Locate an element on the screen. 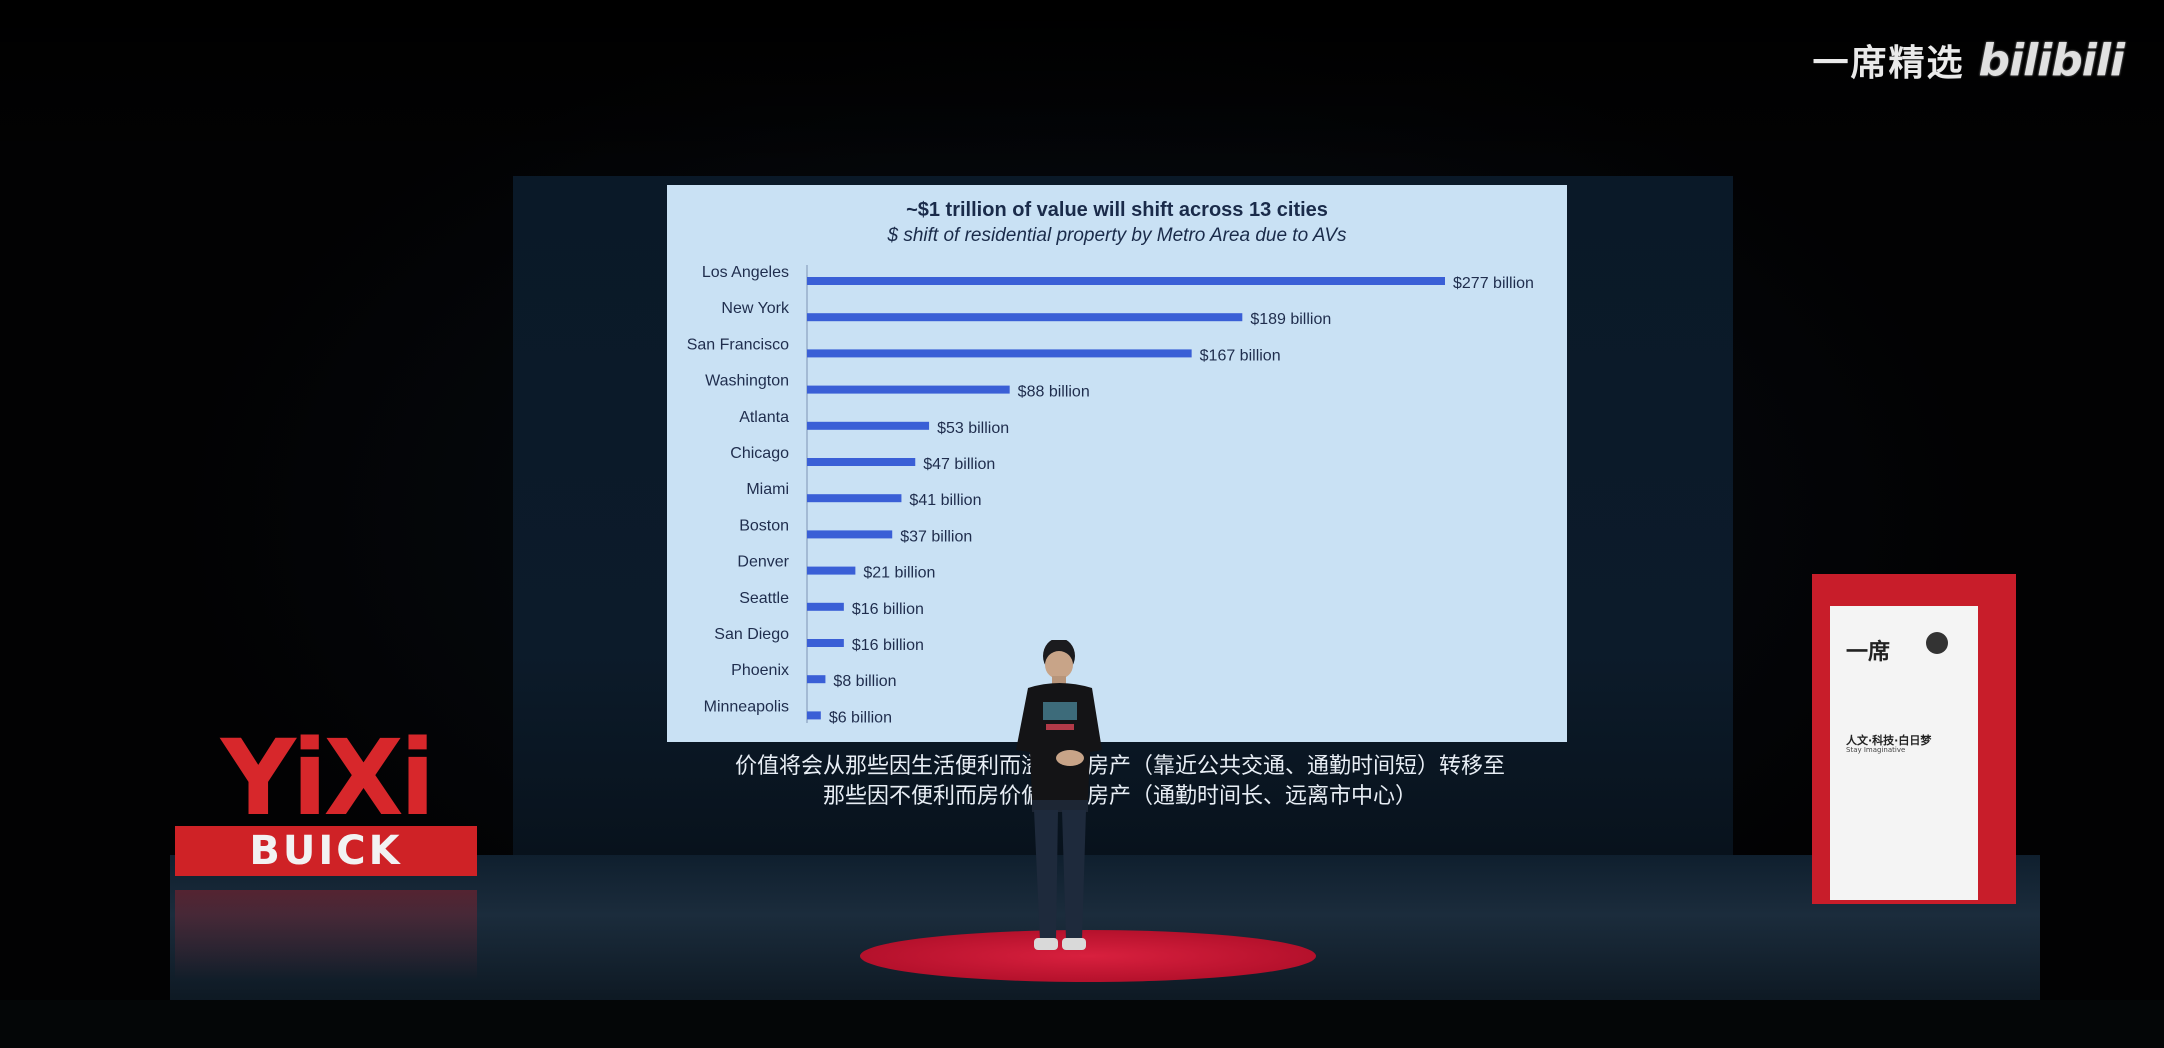  category-label: Seattle is located at coordinates (764, 598).